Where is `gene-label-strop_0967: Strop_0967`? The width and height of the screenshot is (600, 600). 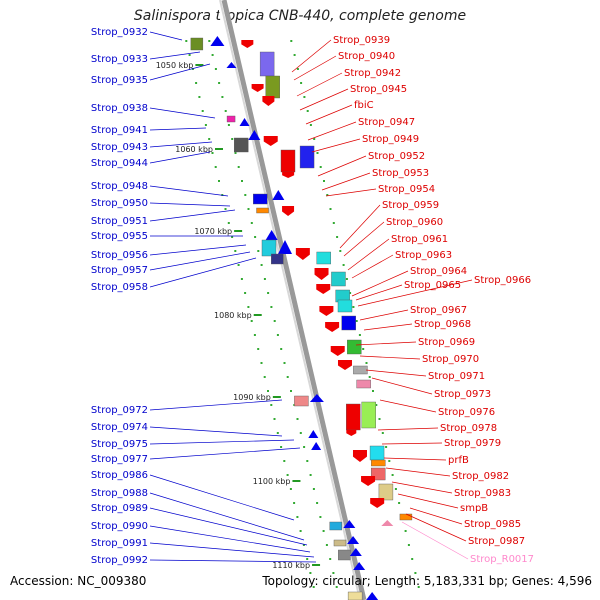 gene-label-strop_0967: Strop_0967 is located at coordinates (438, 310).